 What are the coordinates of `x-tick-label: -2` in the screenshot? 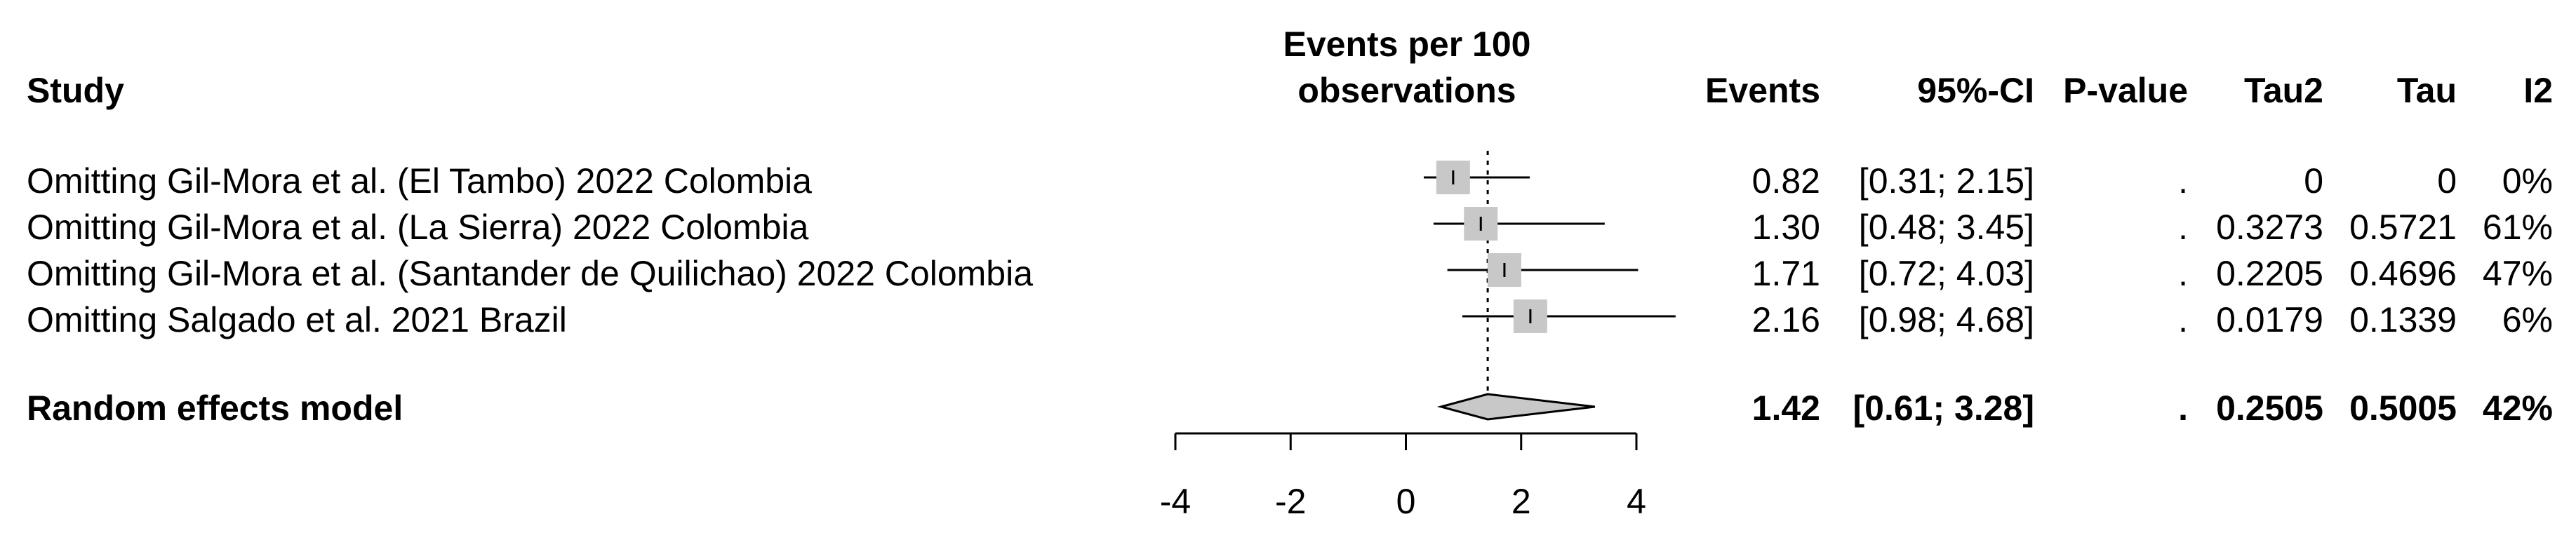 It's located at (1290, 501).